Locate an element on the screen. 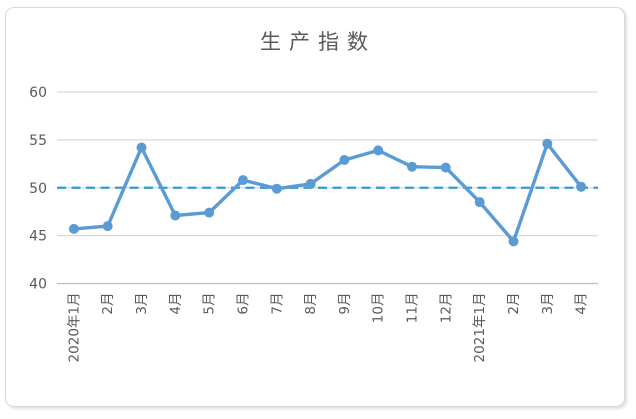  data-point-marker-11月 is located at coordinates (412, 166).